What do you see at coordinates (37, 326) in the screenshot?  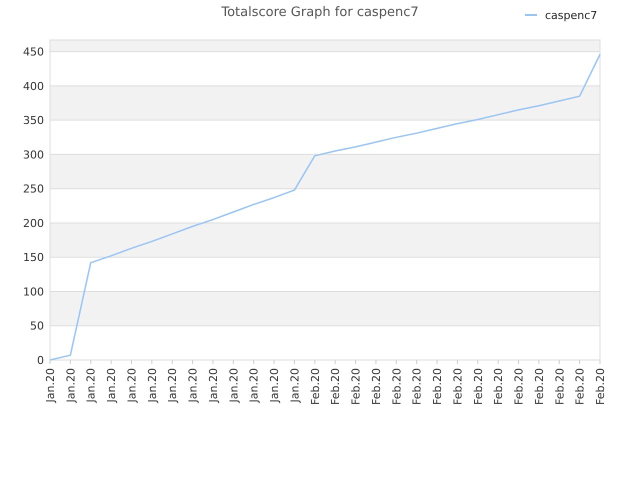 I see `y-tick-label: 50` at bounding box center [37, 326].